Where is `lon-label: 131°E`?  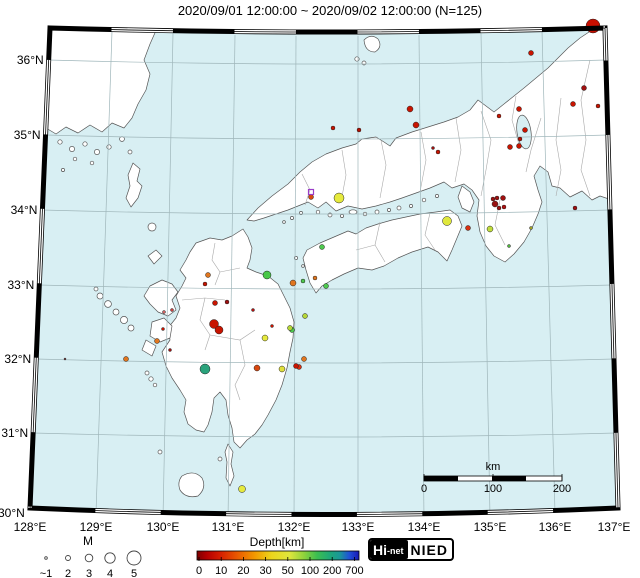 lon-label: 131°E is located at coordinates (228, 527).